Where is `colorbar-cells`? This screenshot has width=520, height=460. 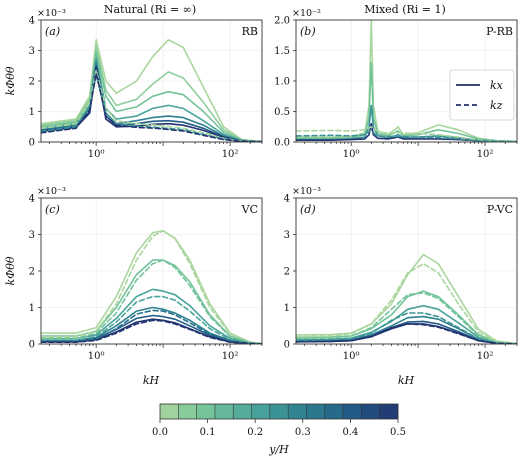
colorbar-cells is located at coordinates (279, 411).